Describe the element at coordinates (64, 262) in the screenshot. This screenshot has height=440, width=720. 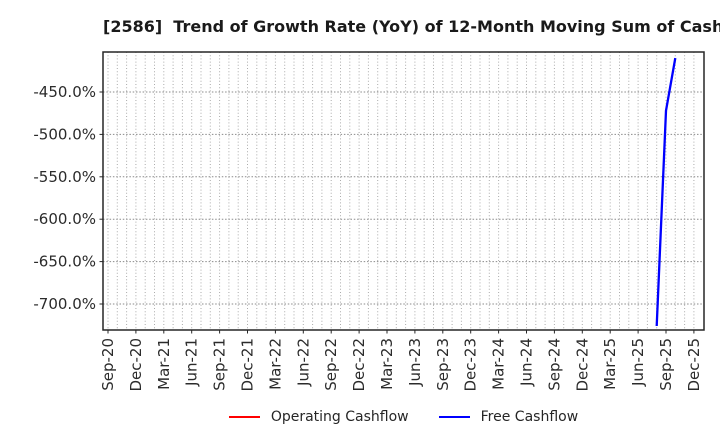
I see `y-tick-label: -650.0%` at that location.